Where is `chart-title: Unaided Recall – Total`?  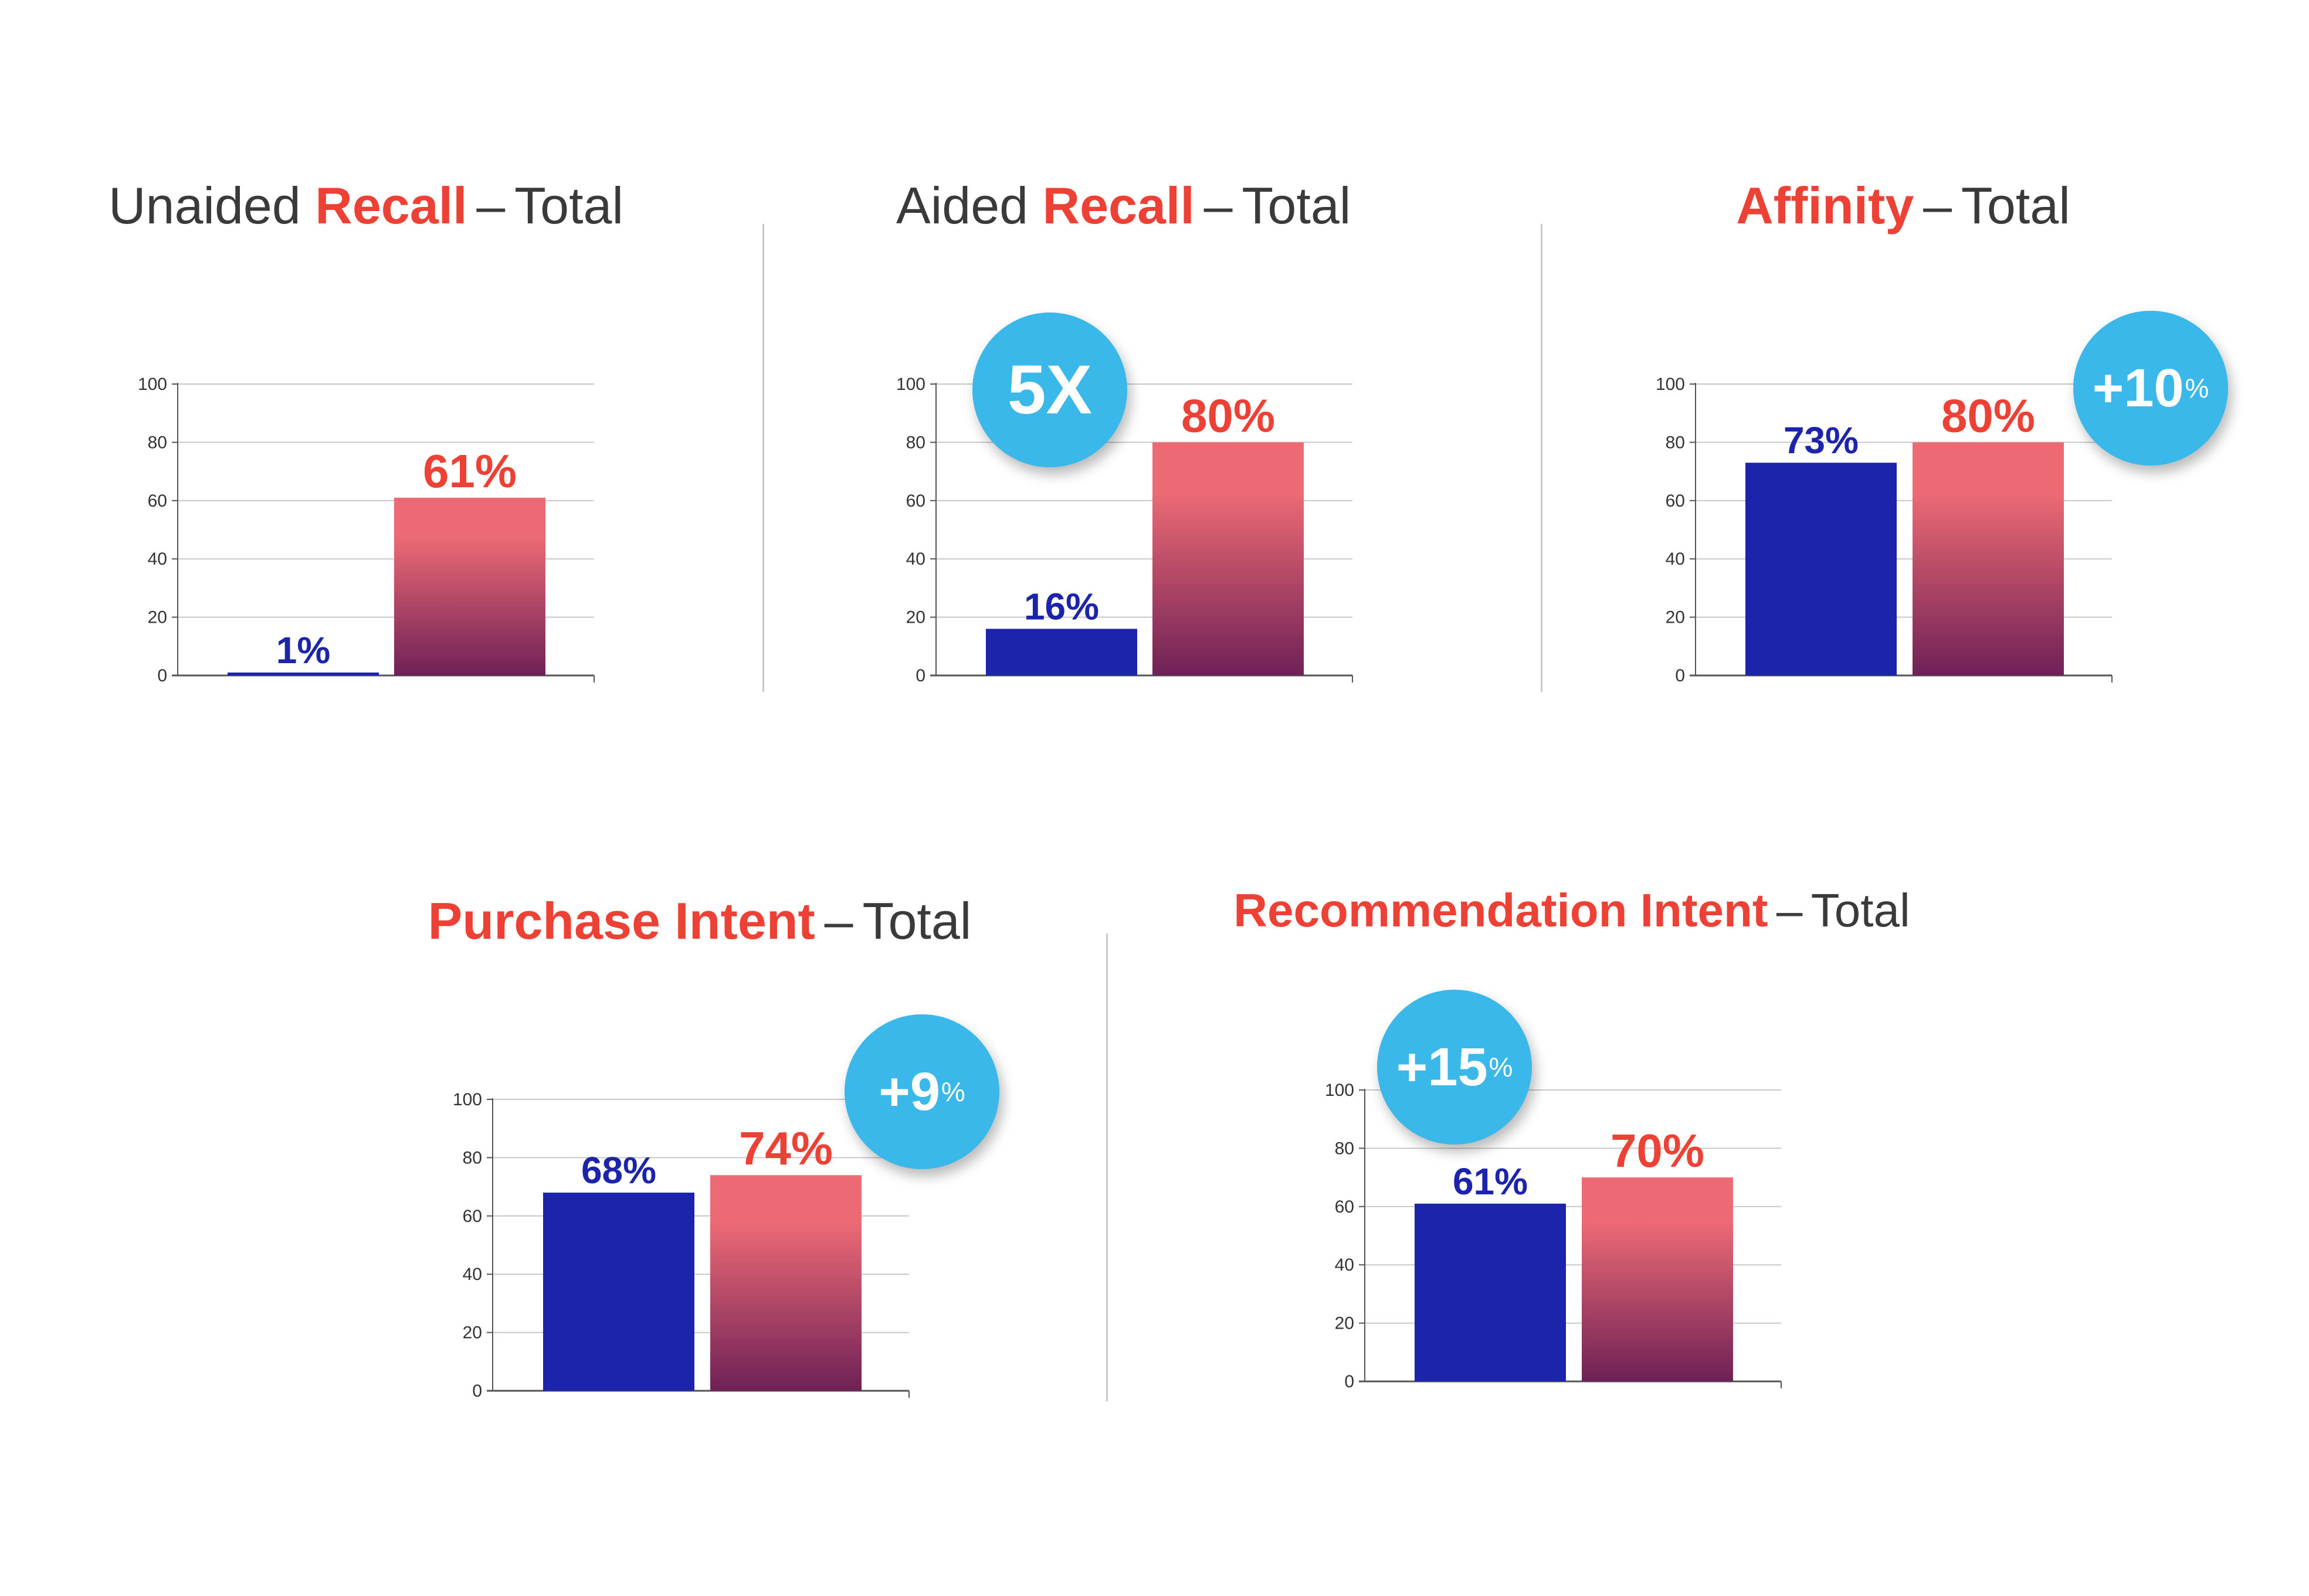 chart-title: Unaided Recall – Total is located at coordinates (366, 206).